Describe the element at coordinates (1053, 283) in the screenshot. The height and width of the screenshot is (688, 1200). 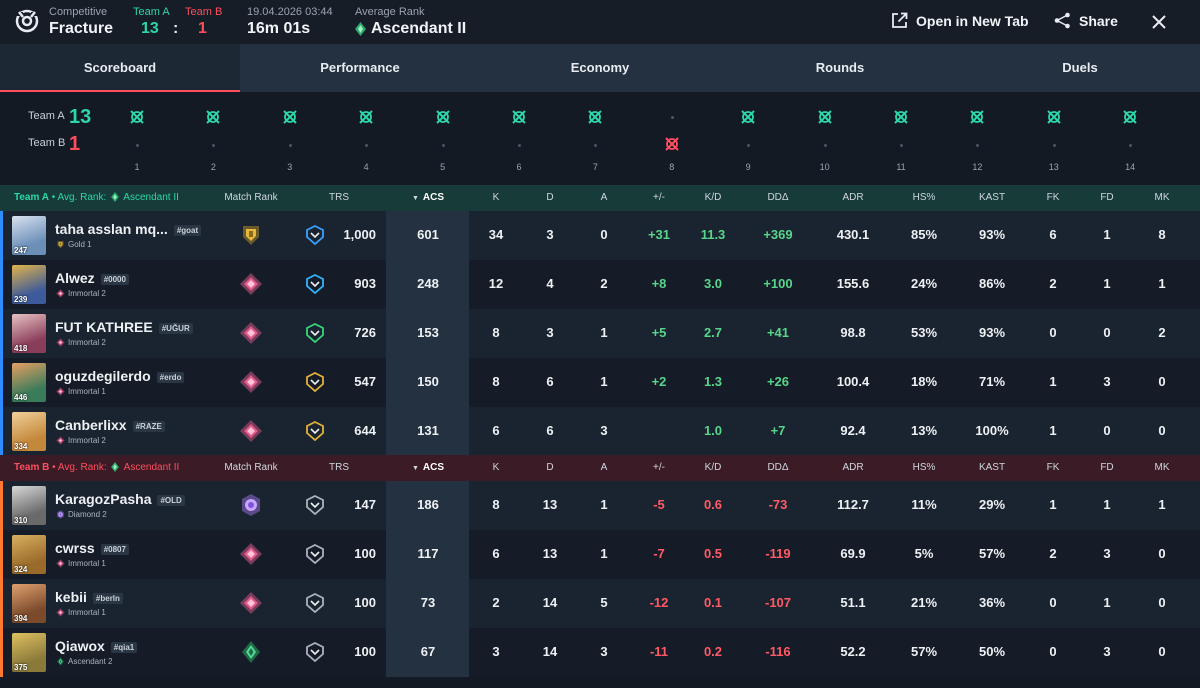
I see `stat-fk: 2` at that location.